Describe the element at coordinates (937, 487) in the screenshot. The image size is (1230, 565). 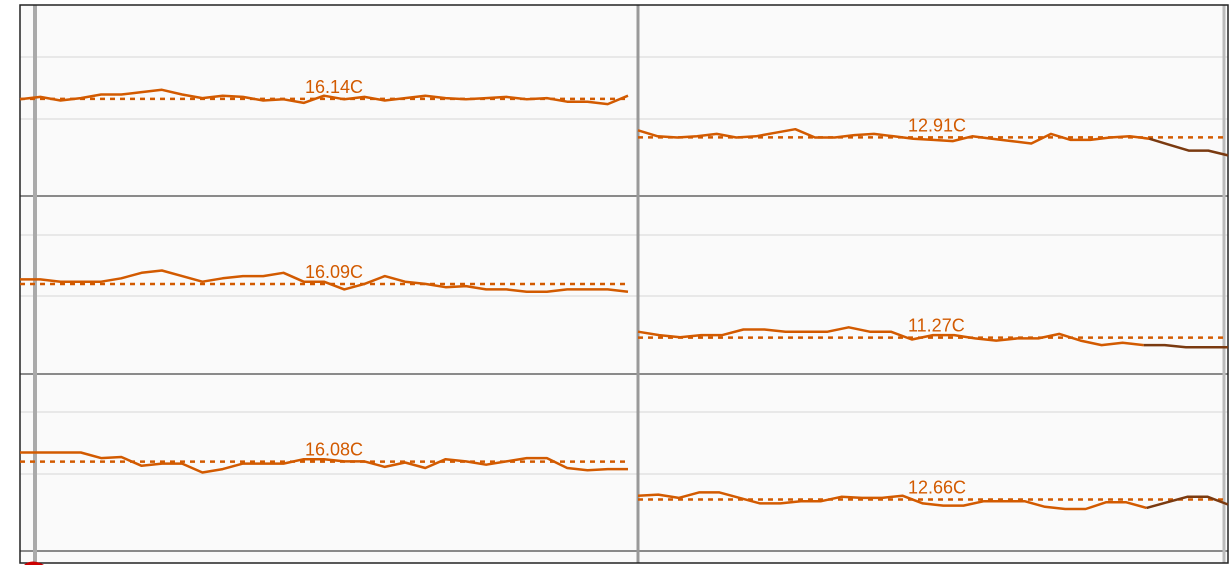
I see `average-label-row-3-seg2: 12.66C` at that location.